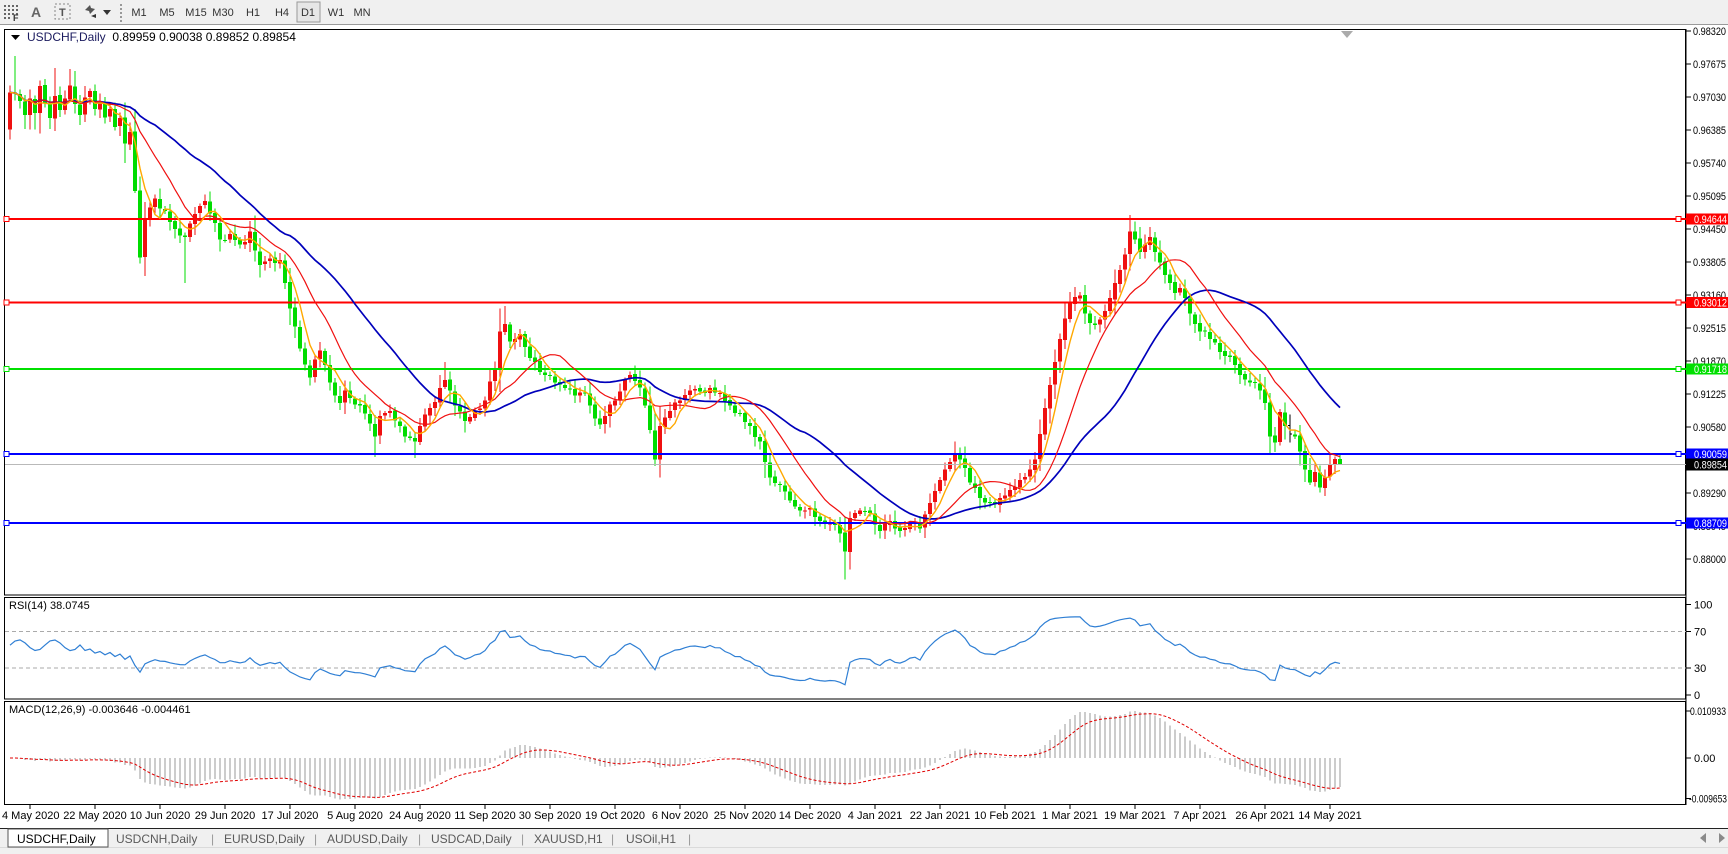  Describe the element at coordinates (1070, 816) in the screenshot. I see `svg-text: 1 Mar 2021` at that location.